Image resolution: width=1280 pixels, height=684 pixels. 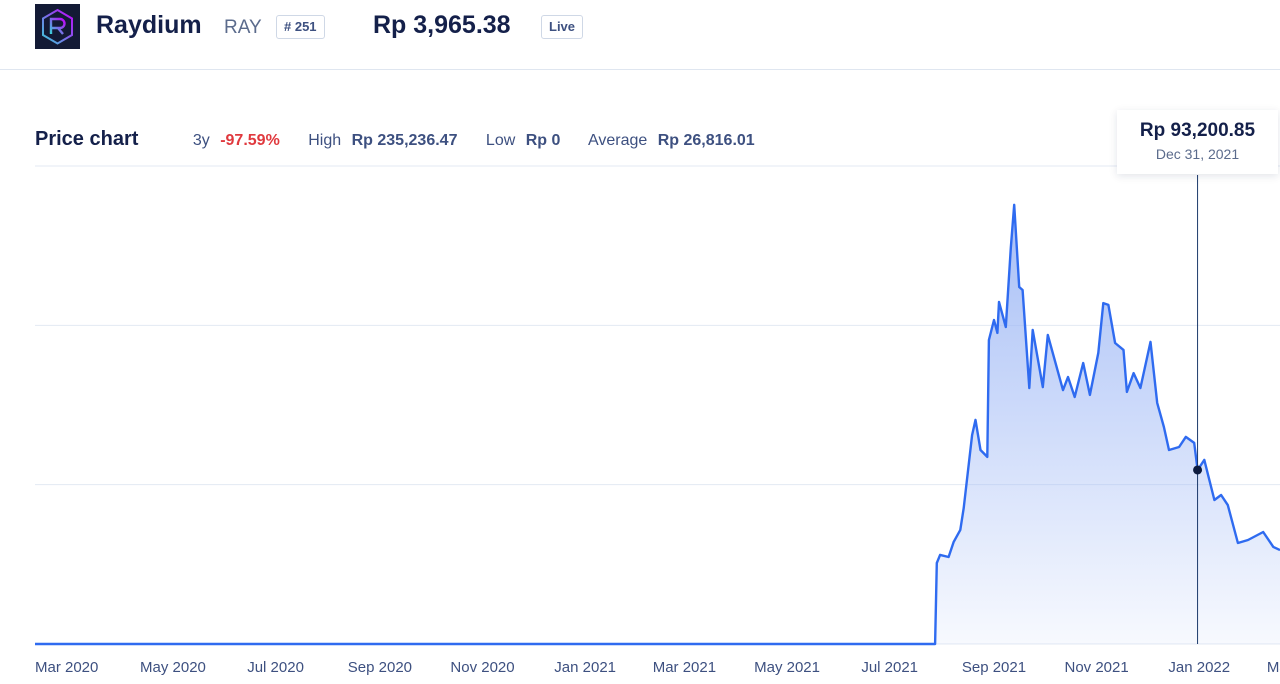 What do you see at coordinates (640, 35) in the screenshot?
I see `coin-header: Raydium RAY # 251 Rp 3,965.38 Live` at bounding box center [640, 35].